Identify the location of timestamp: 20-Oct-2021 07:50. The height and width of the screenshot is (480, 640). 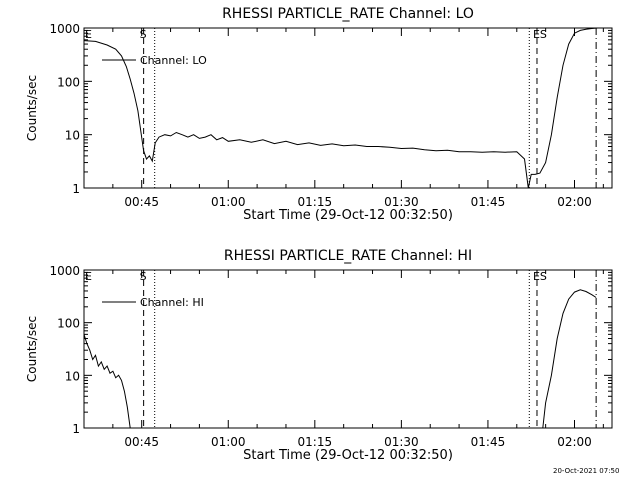
(586, 471).